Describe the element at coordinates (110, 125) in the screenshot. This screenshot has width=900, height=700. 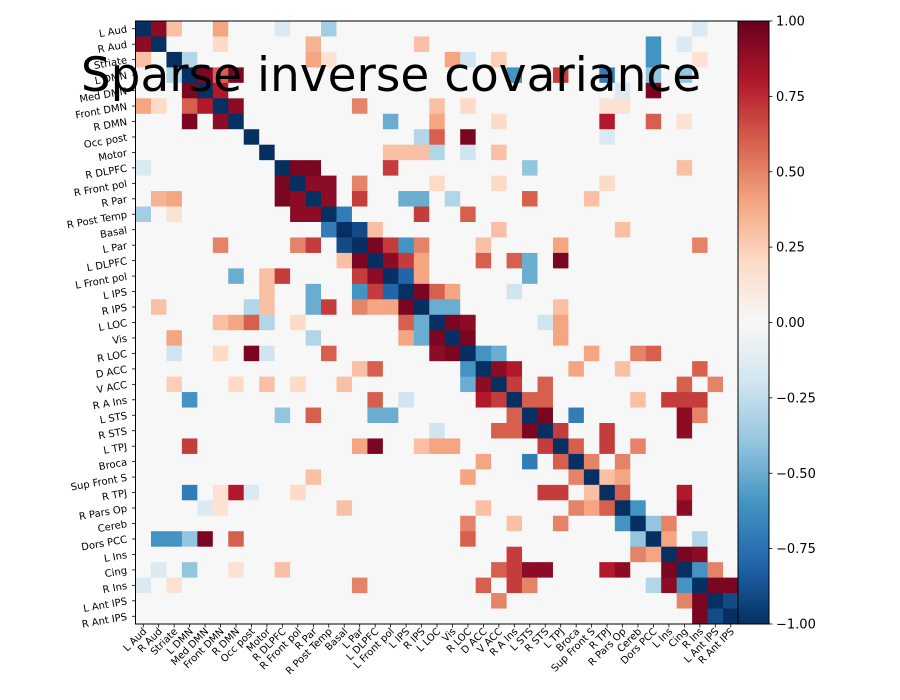
I see `y-tick-label: R DMN` at that location.